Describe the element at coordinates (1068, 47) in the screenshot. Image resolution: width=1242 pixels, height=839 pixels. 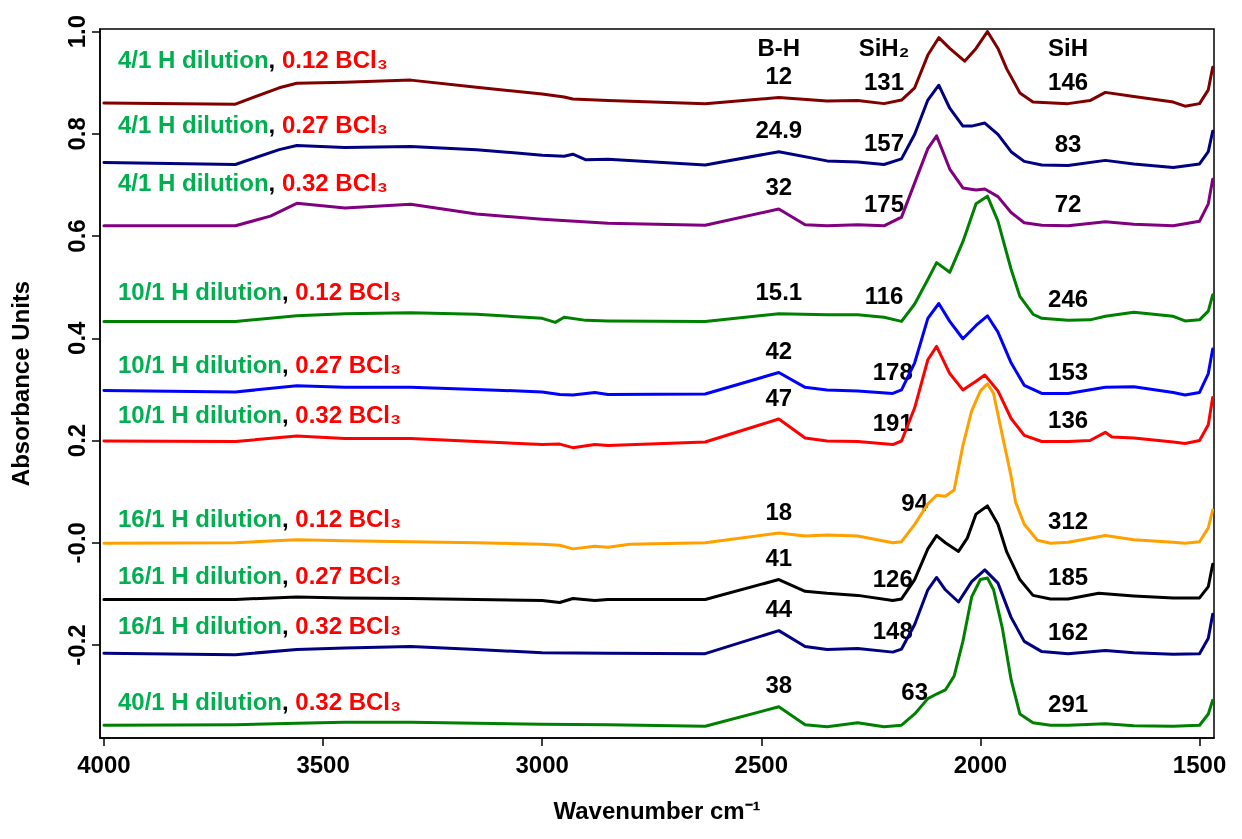
I see `annotation: SiH` at that location.